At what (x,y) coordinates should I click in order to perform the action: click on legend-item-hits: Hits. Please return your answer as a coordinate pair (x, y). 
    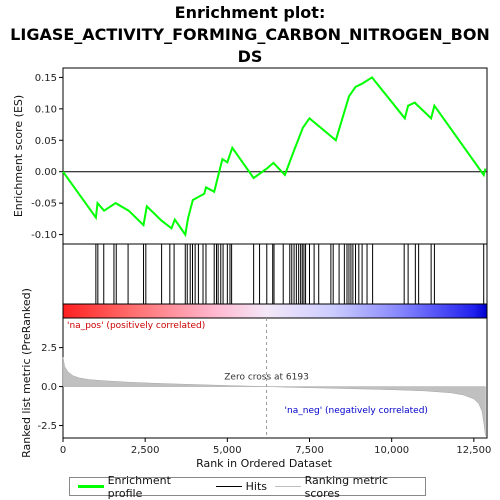
    Looking at the image, I should click on (241, 486).